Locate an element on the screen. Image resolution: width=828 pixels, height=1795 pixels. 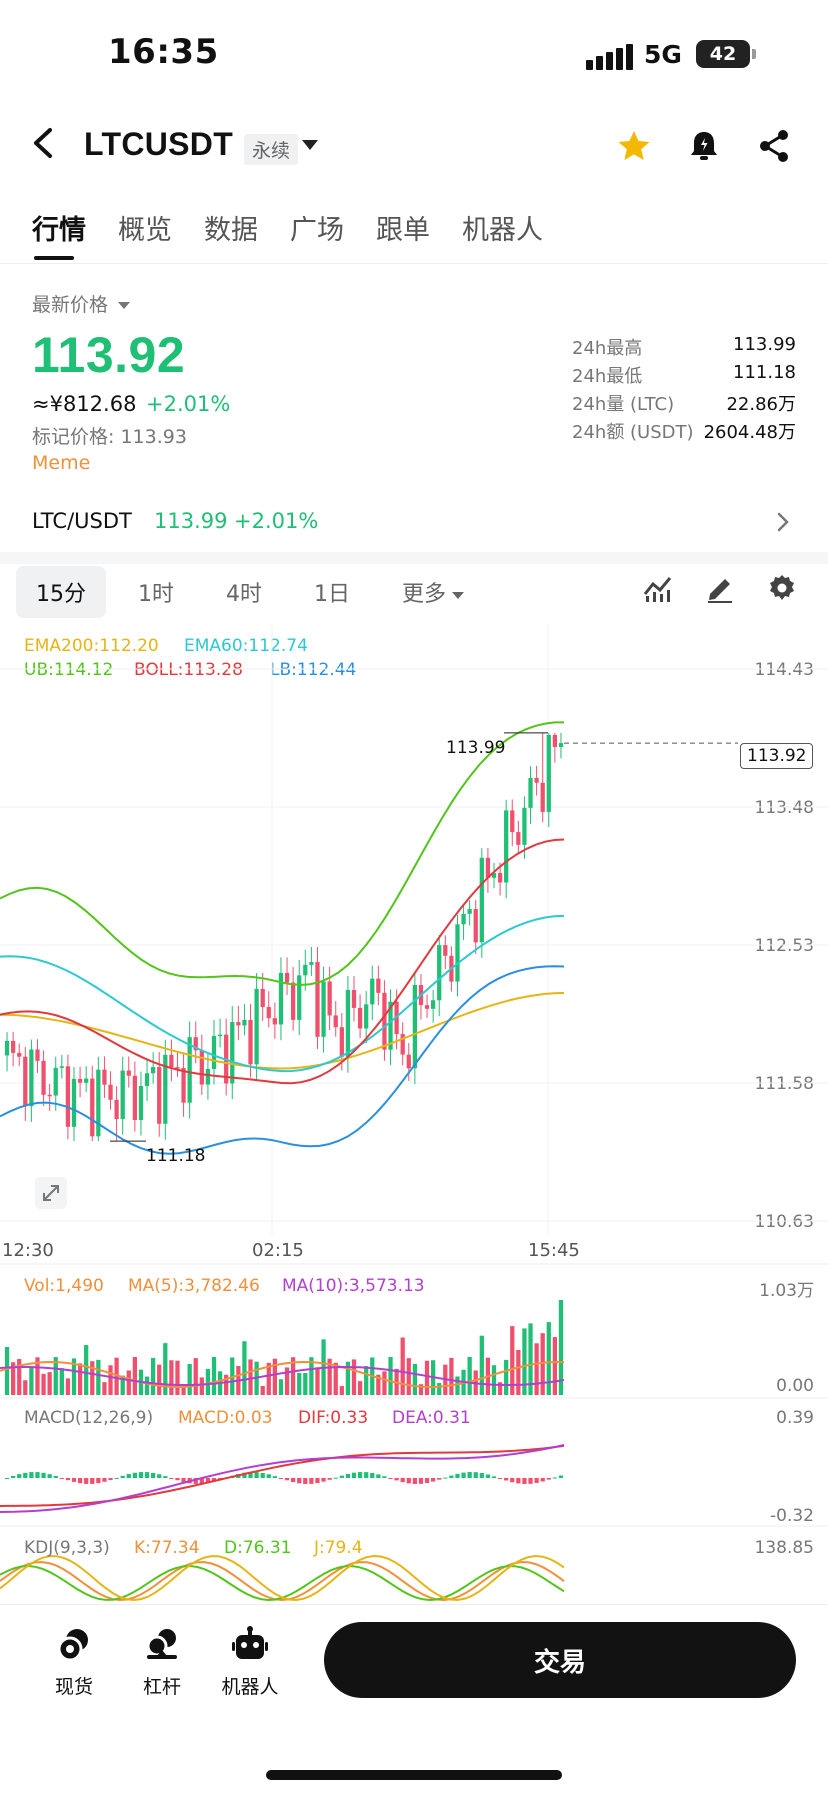
interval-1h: 1时 is located at coordinates (156, 594).